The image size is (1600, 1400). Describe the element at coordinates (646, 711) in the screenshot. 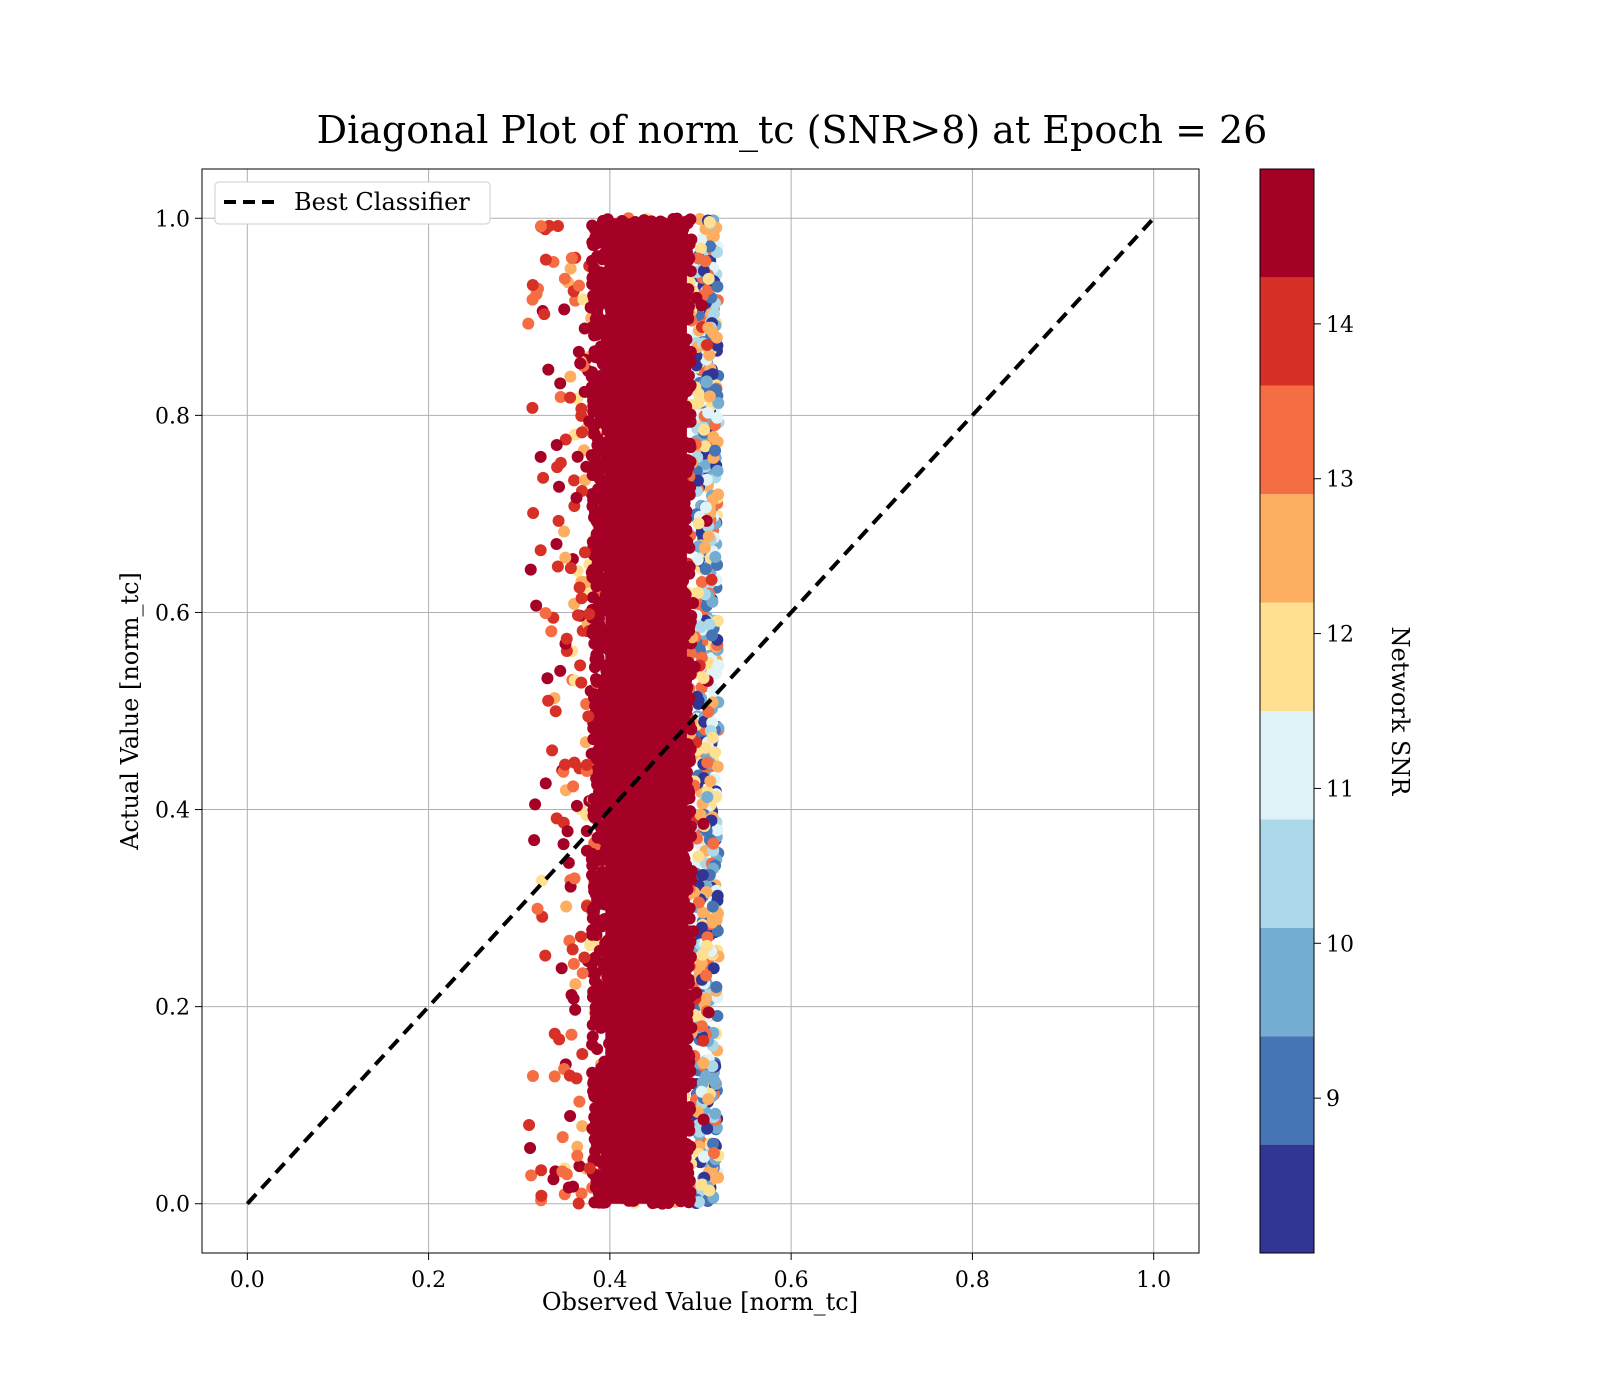

I see `scatter-dense-core` at that location.